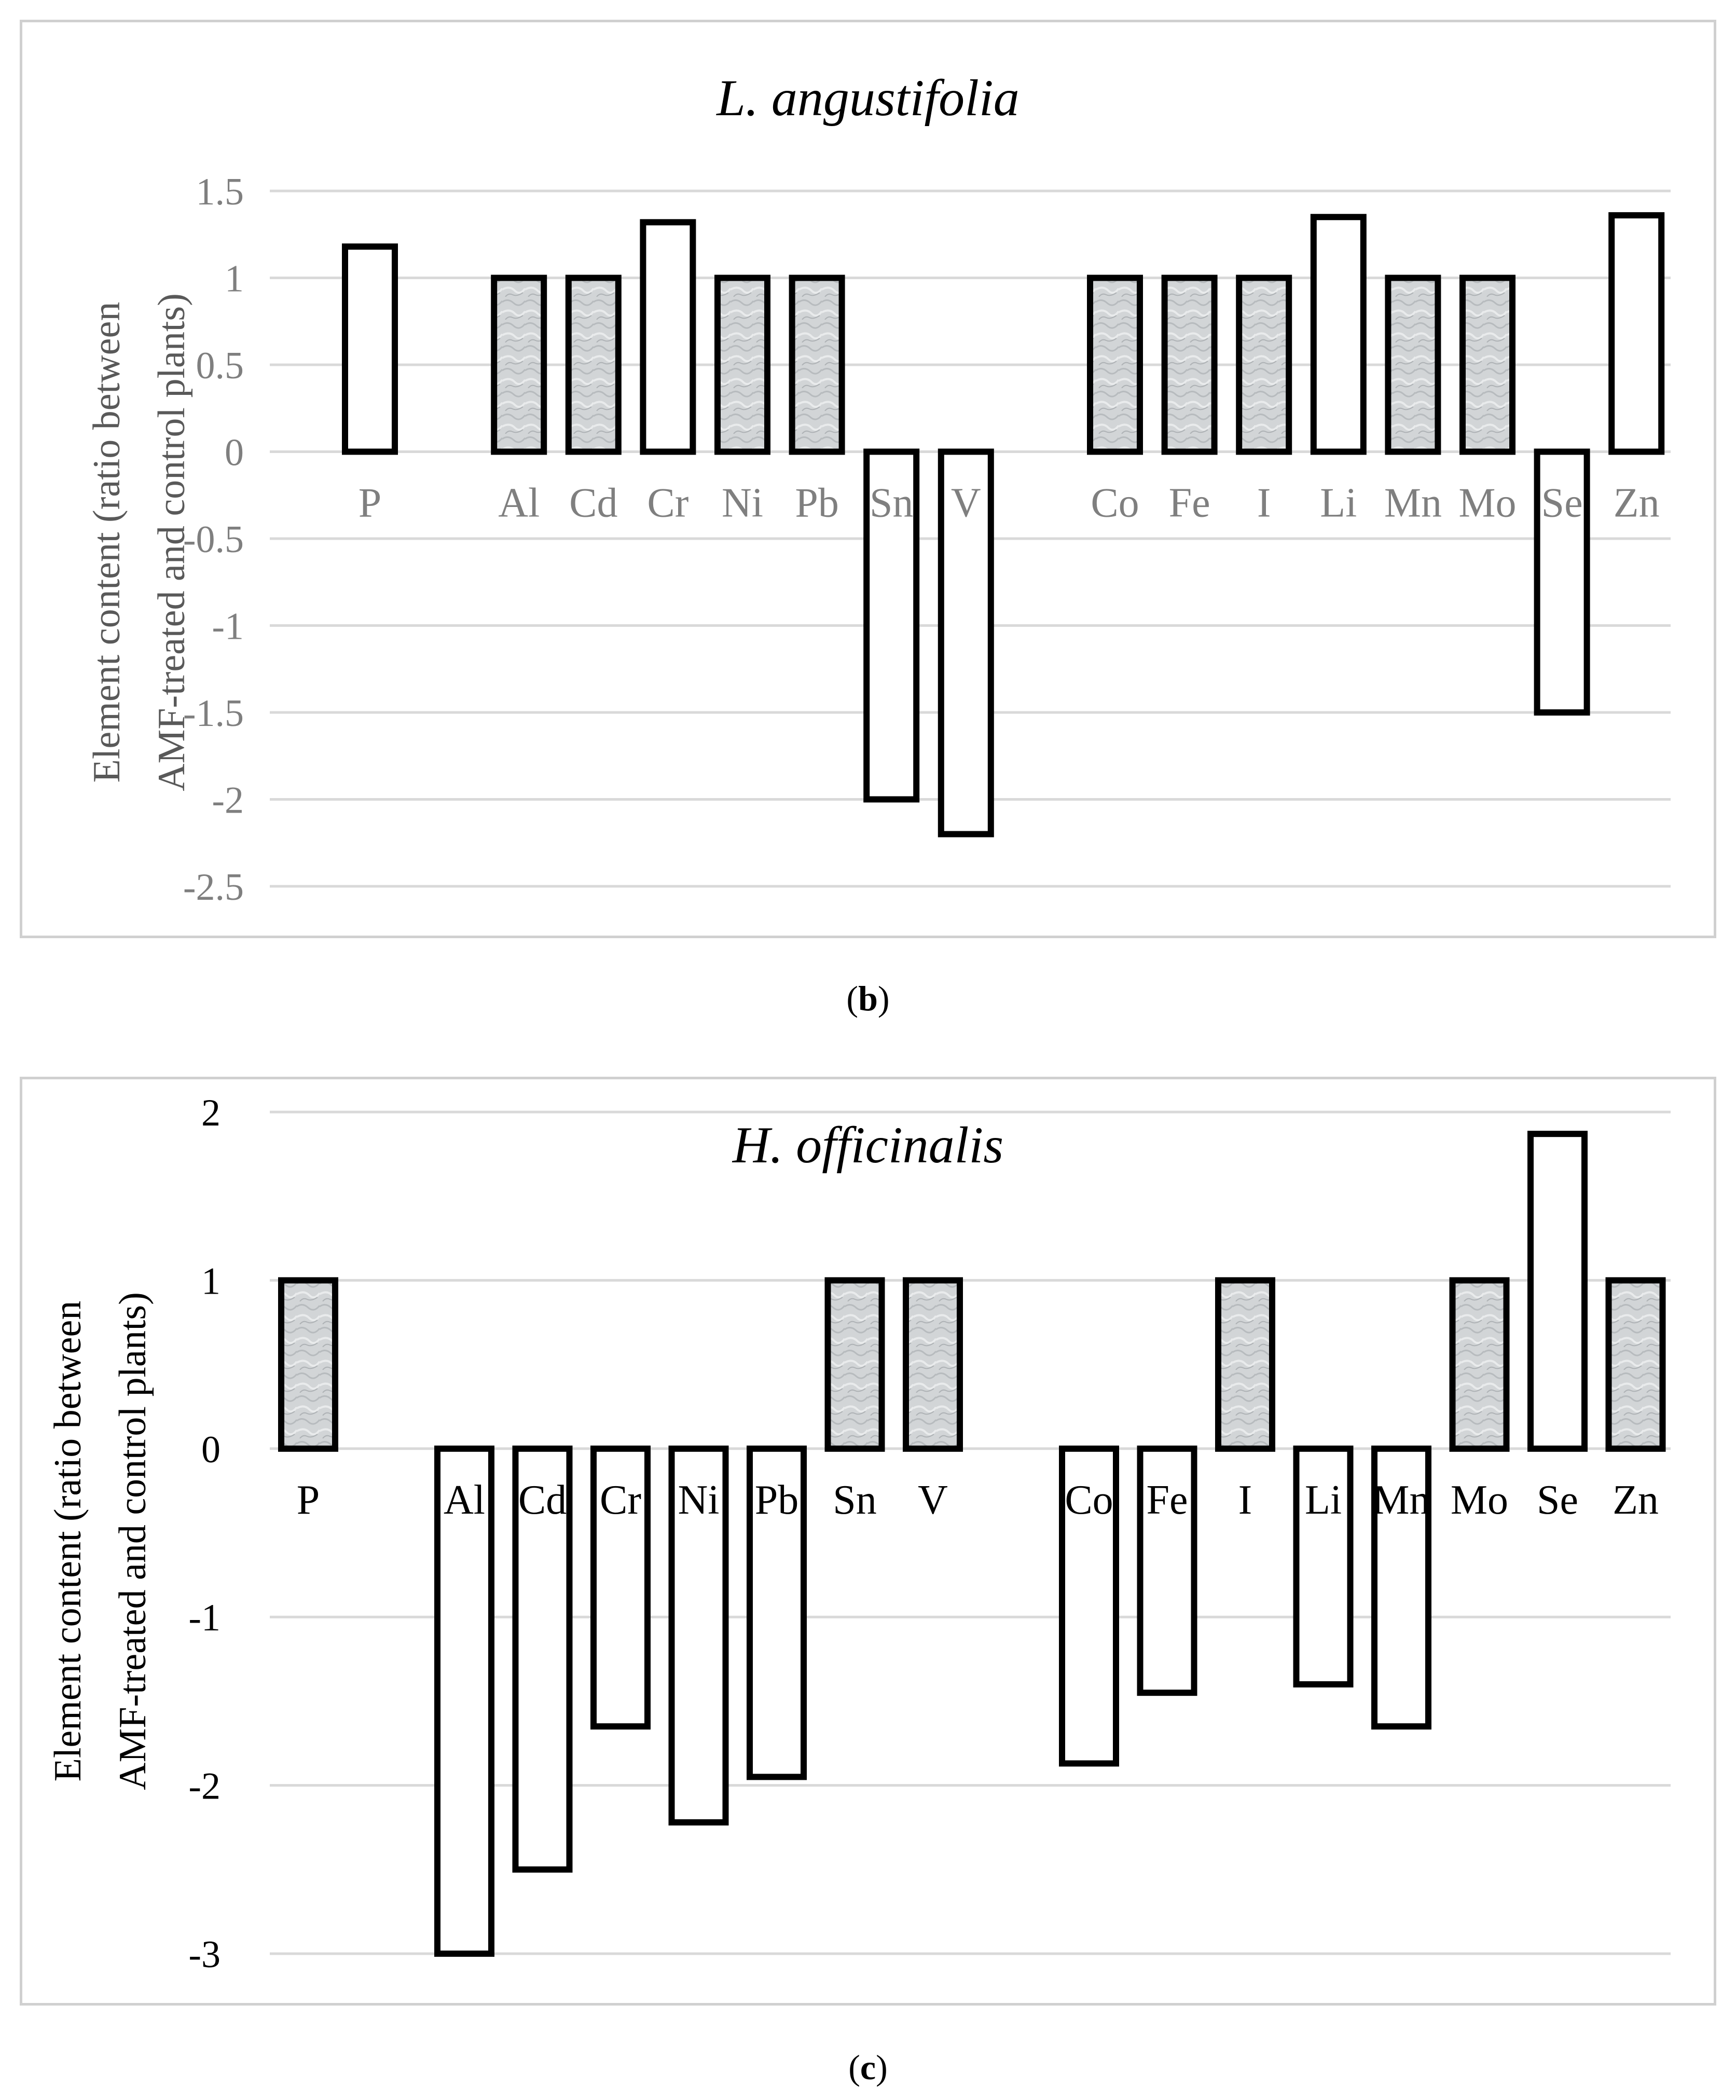  What do you see at coordinates (220, 192) in the screenshot?
I see `y-tick-label: 1.5` at bounding box center [220, 192].